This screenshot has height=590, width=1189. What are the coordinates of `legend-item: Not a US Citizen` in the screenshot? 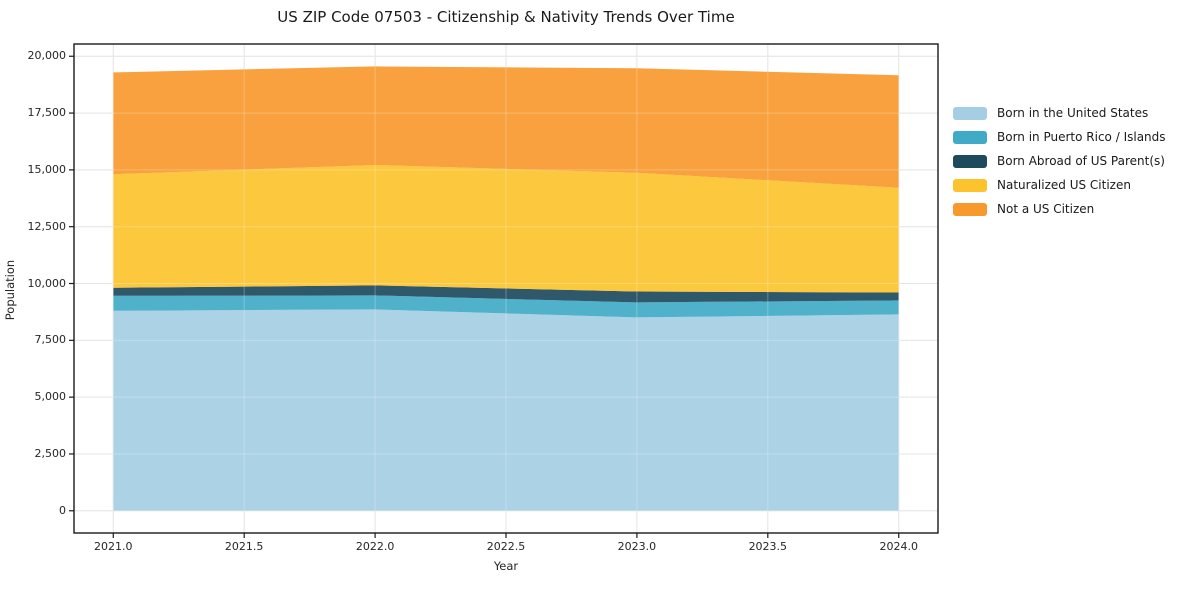 It's located at (1059, 209).